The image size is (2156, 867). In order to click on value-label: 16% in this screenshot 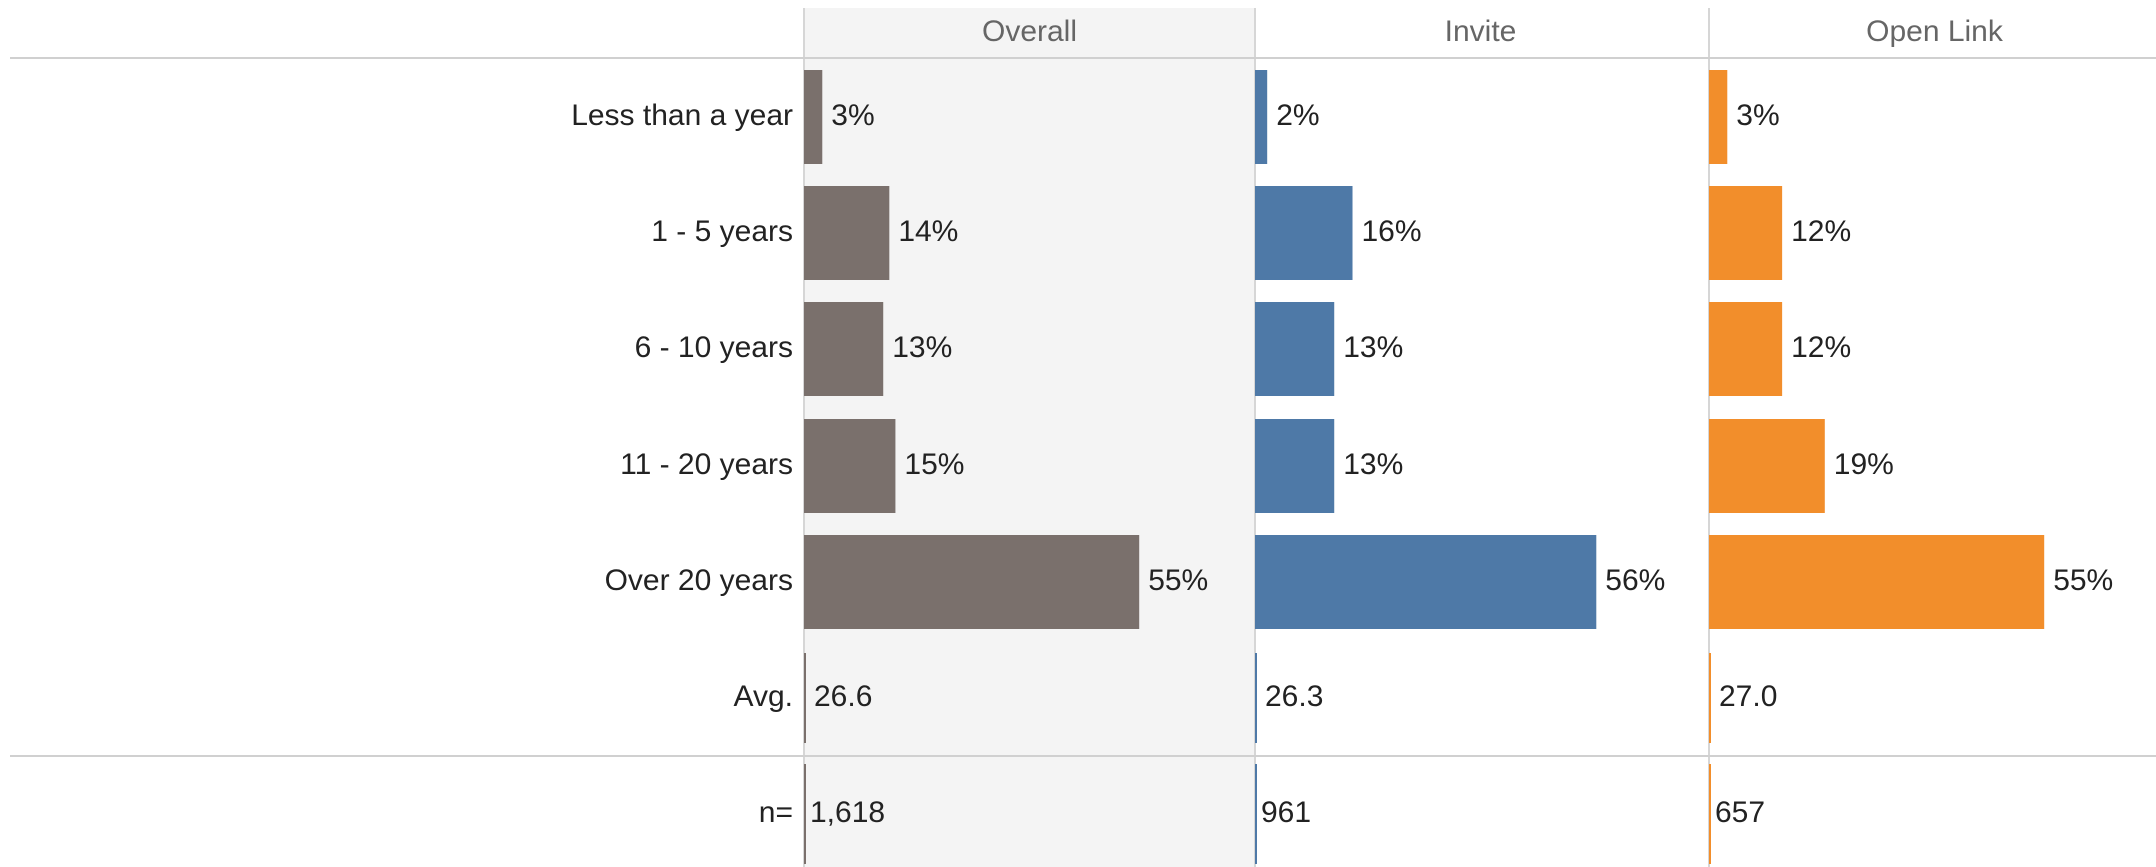, I will do `click(1392, 231)`.